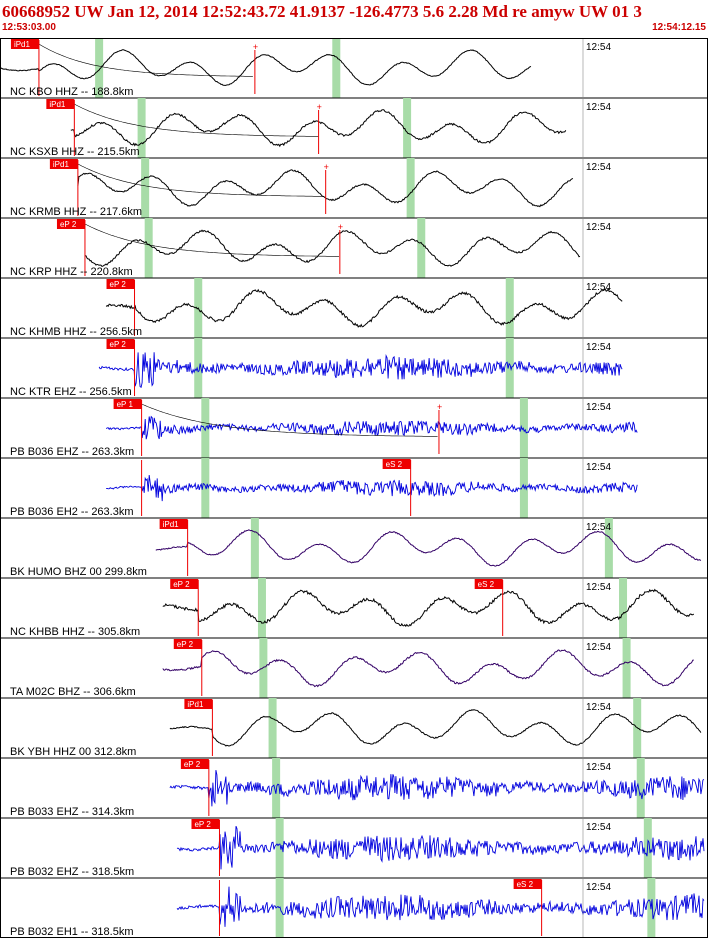 The width and height of the screenshot is (708, 938). What do you see at coordinates (73, 692) in the screenshot?
I see `station-label: TA M02C BHZ -- 306.6km` at bounding box center [73, 692].